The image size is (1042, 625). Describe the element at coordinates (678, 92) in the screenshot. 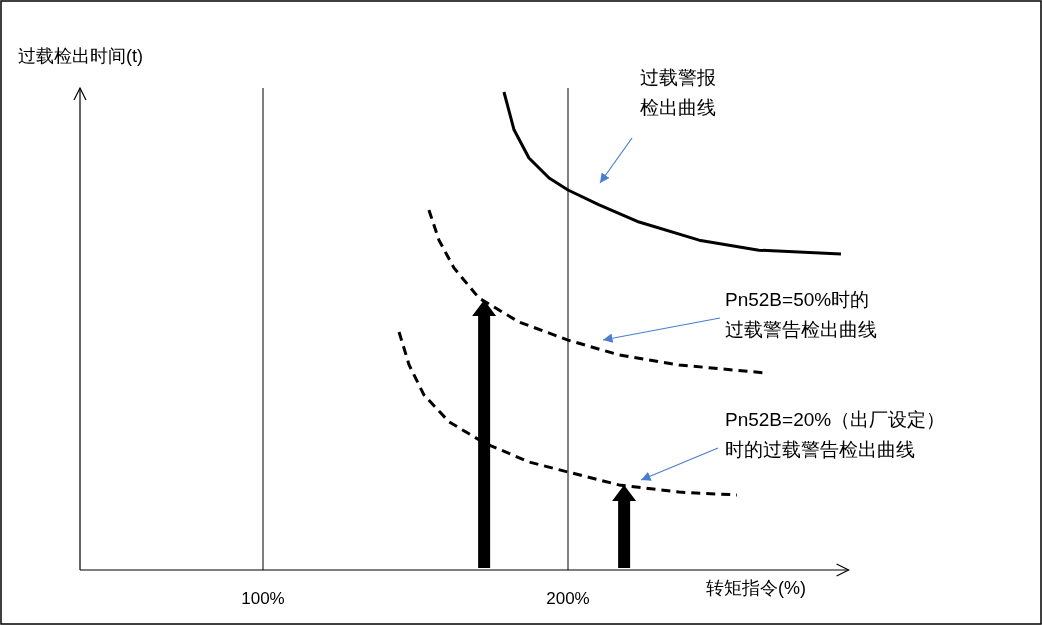

I see `annotation: 过载警报检出曲线` at that location.